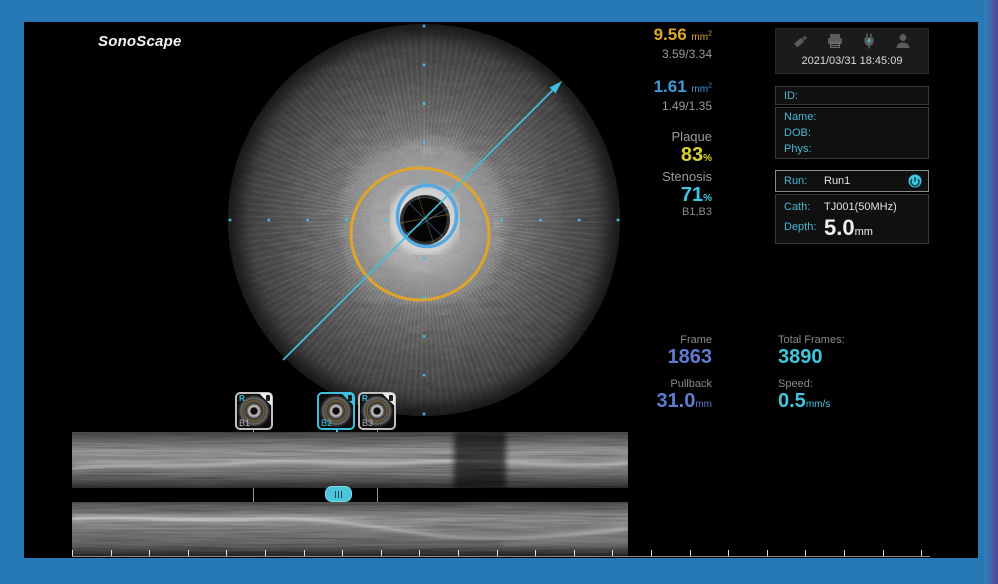  I want to click on bookmark-tile-b3: R B3, so click(377, 411).